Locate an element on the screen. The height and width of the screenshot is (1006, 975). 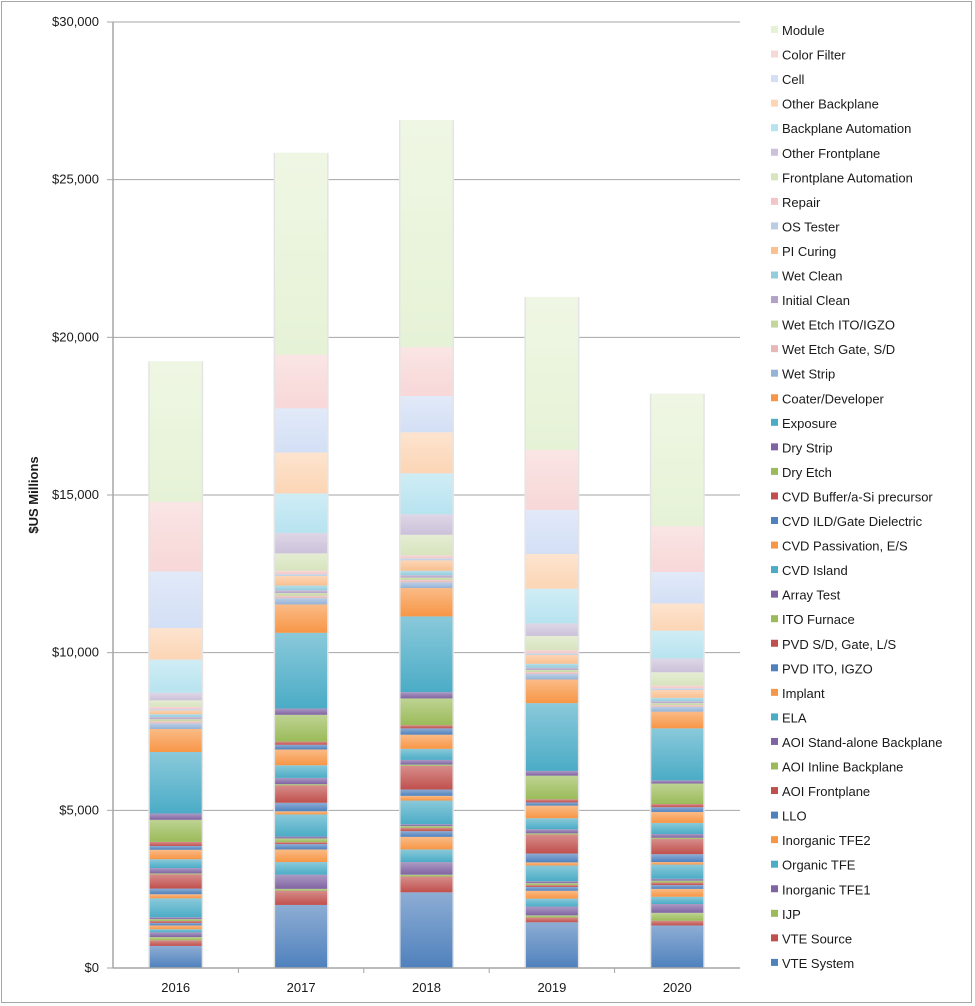
legend-item: LLO is located at coordinates (789, 816).